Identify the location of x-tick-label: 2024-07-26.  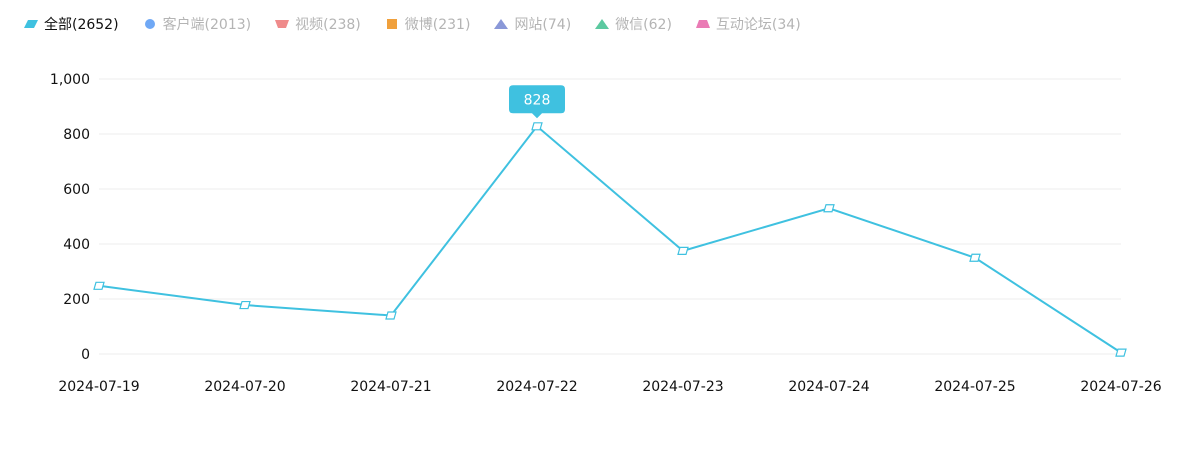
(1120, 387).